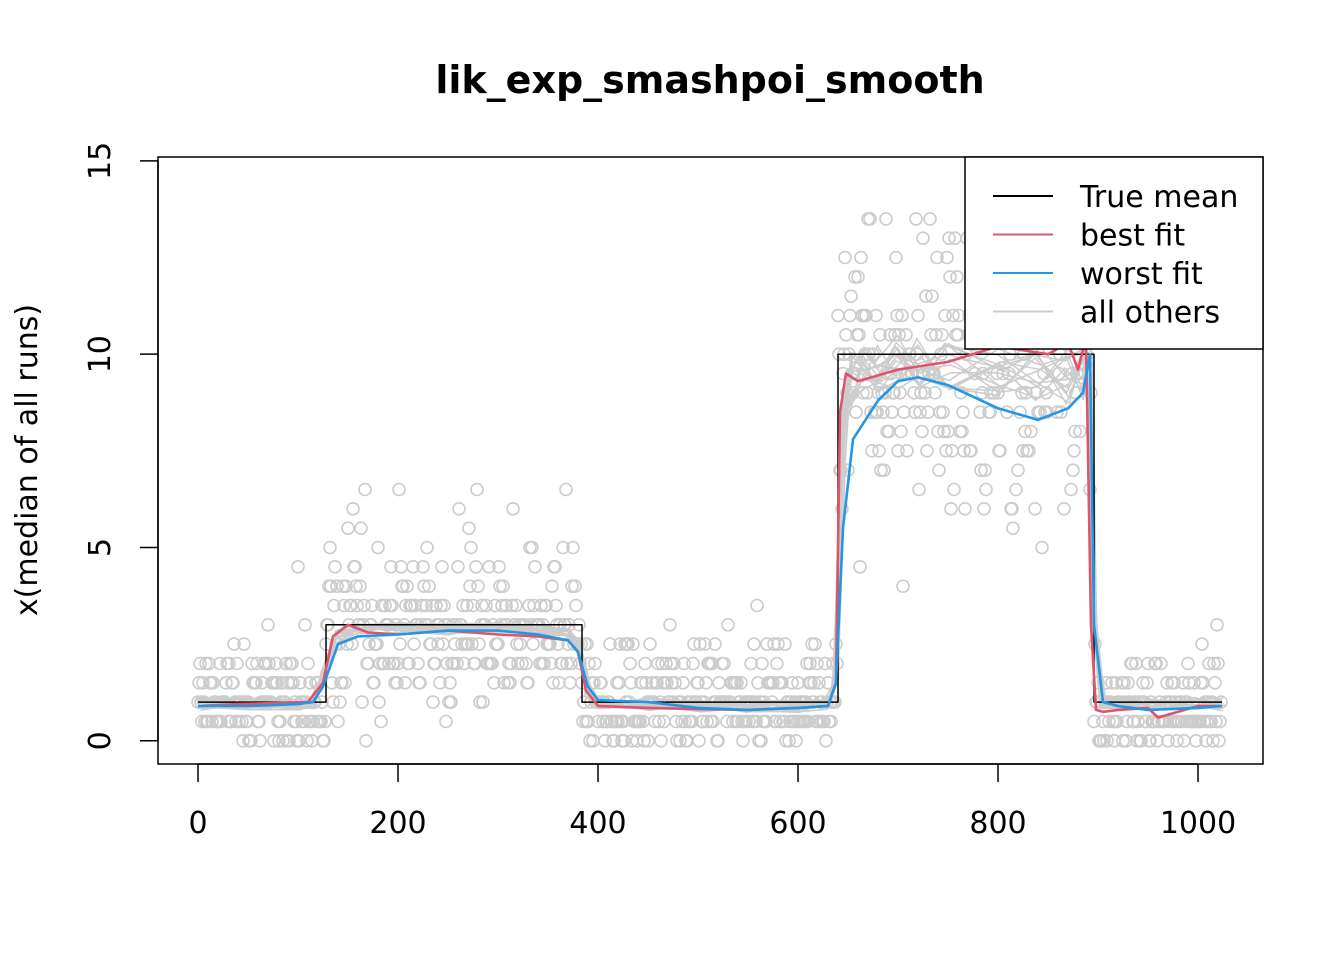  I want to click on x-tick-label: 400, so click(597, 823).